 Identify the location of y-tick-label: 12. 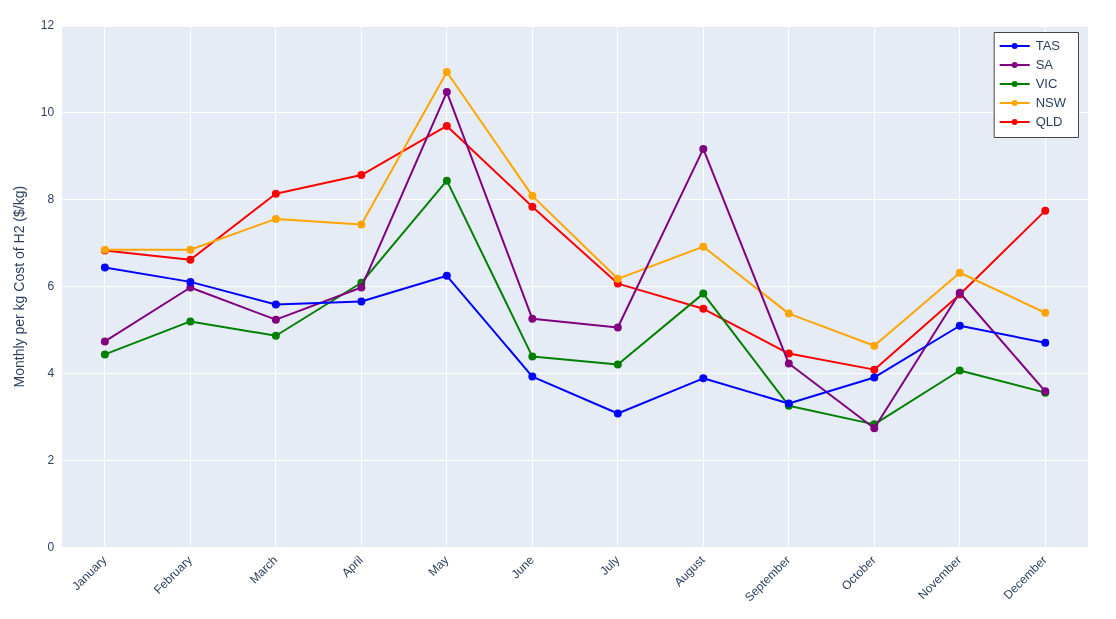
(47, 25).